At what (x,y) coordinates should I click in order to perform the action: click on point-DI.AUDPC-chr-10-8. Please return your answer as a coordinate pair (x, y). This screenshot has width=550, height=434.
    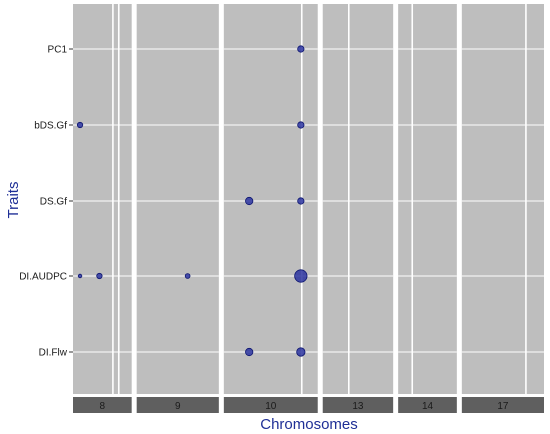
    Looking at the image, I should click on (301, 276).